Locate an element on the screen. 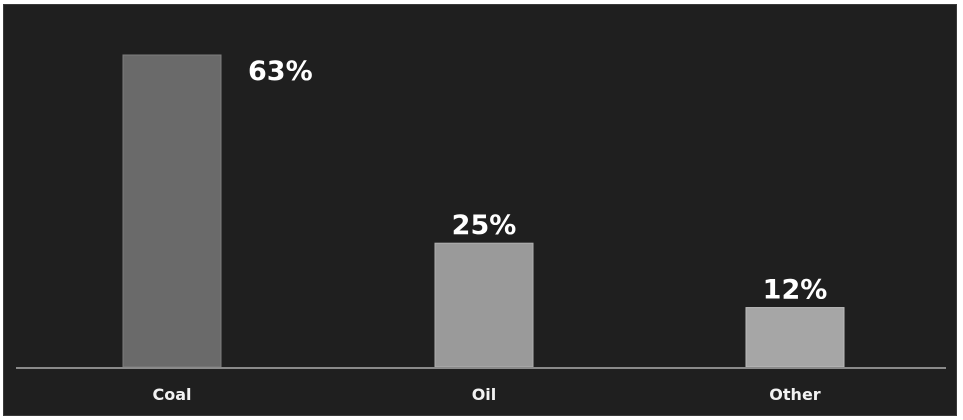 This screenshot has height=420, width=963. value-label-other: 12% is located at coordinates (795, 290).